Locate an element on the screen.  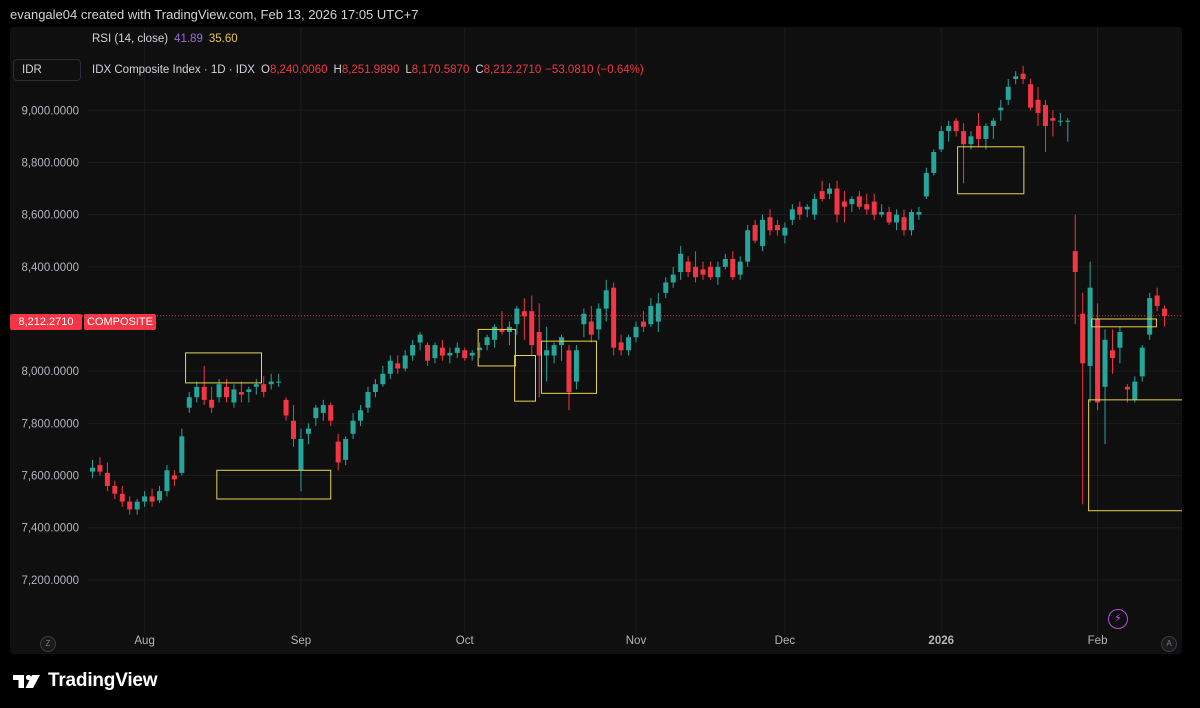
rsi-legend: RSI (14, close) 41.89 35.60 is located at coordinates (165, 39).